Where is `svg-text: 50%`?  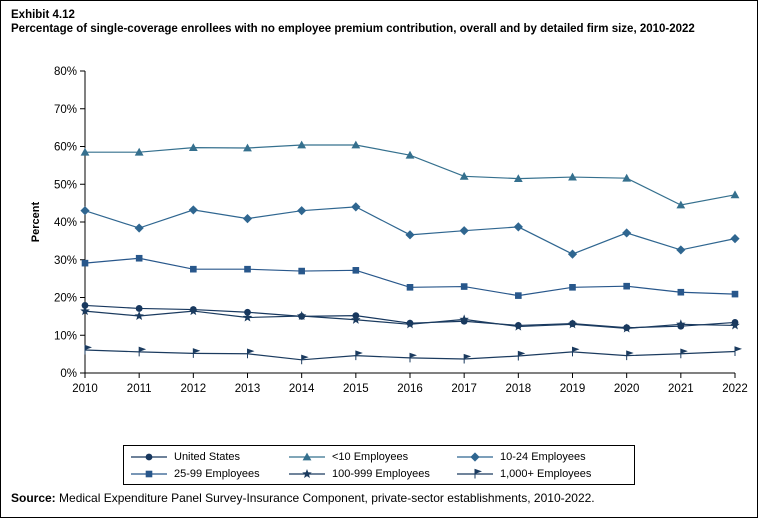
svg-text: 50% is located at coordinates (65, 185).